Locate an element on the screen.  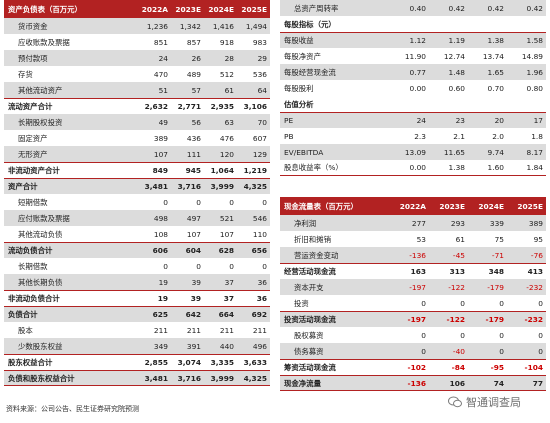
cell: -102 is located at coordinates (417, 367).